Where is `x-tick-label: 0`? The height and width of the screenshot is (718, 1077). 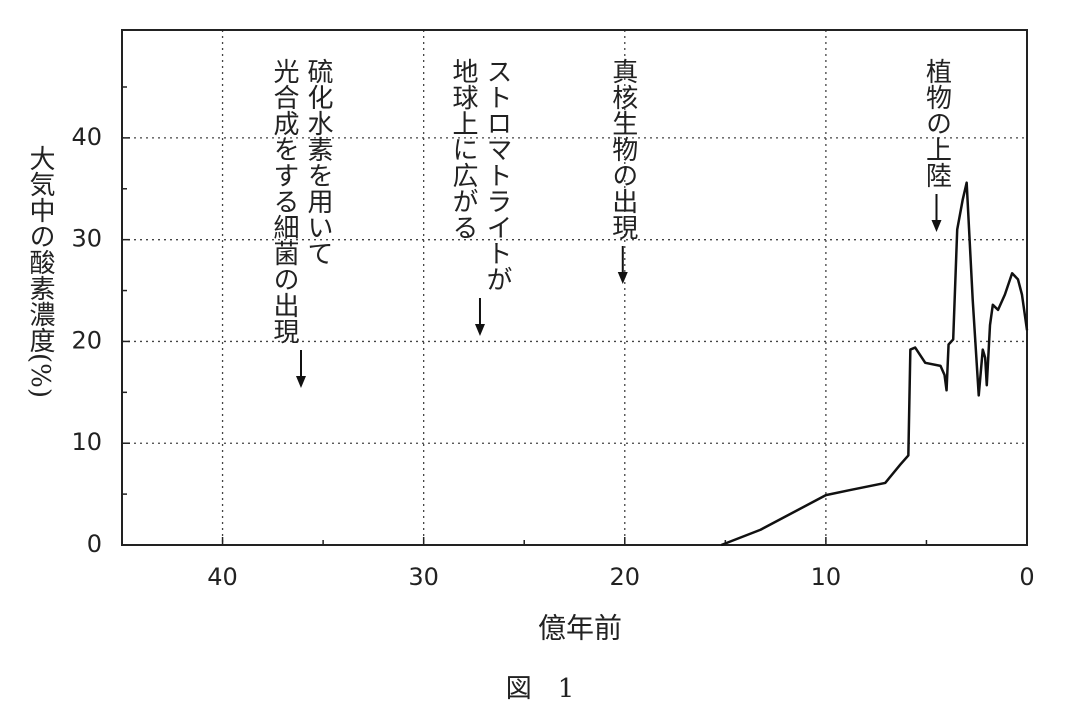 x-tick-label: 0 is located at coordinates (1026, 577).